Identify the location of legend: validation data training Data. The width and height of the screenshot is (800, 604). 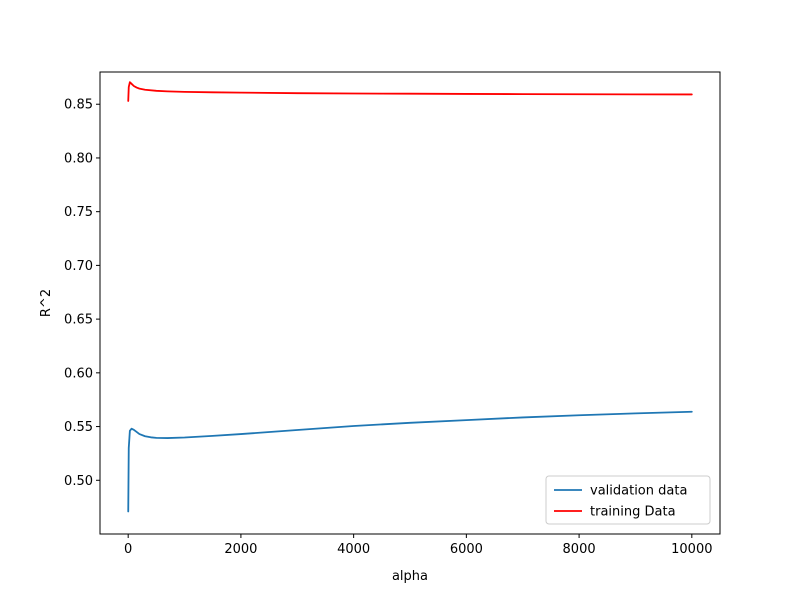
(628, 500).